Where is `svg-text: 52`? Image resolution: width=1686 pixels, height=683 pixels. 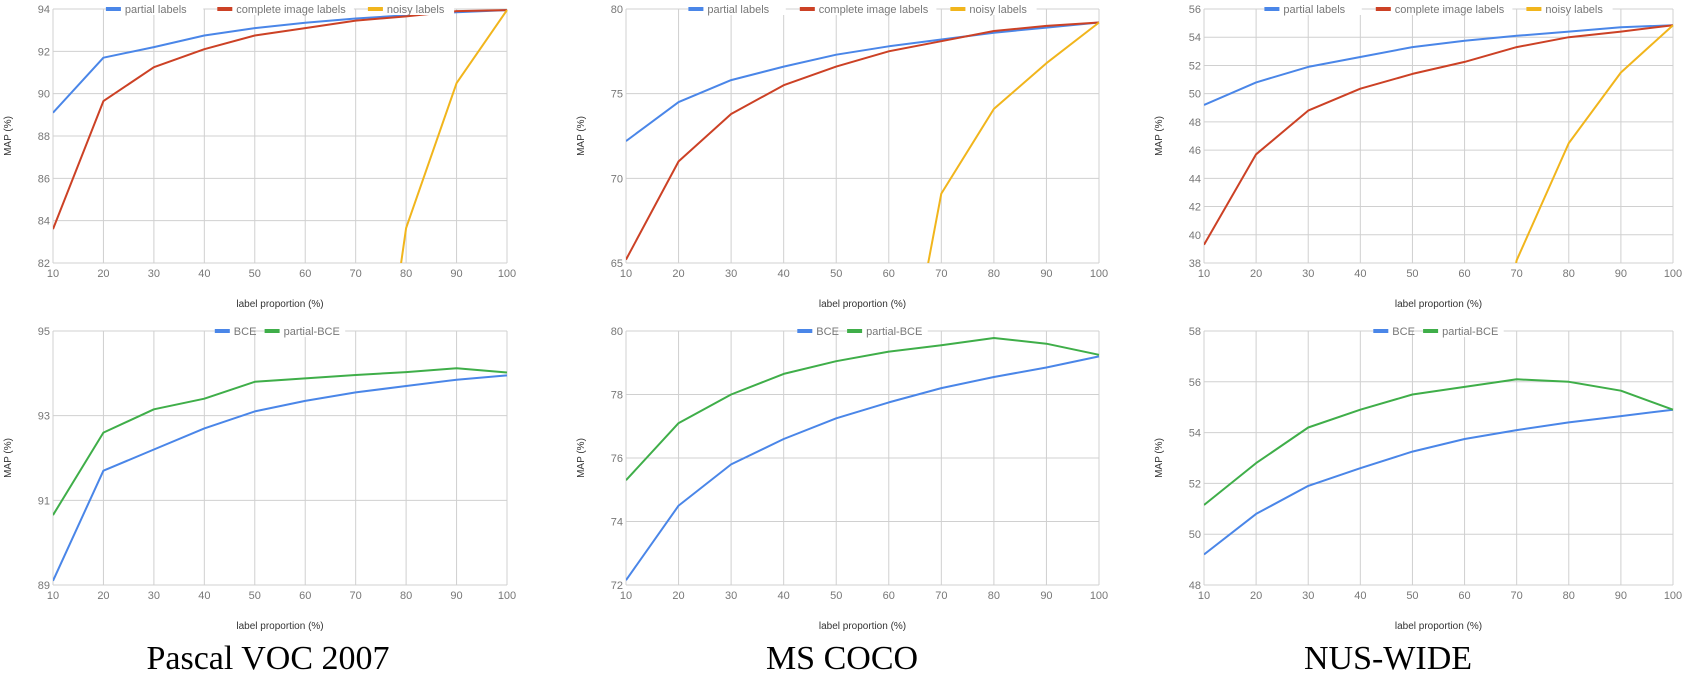
svg-text: 52 is located at coordinates (1195, 484).